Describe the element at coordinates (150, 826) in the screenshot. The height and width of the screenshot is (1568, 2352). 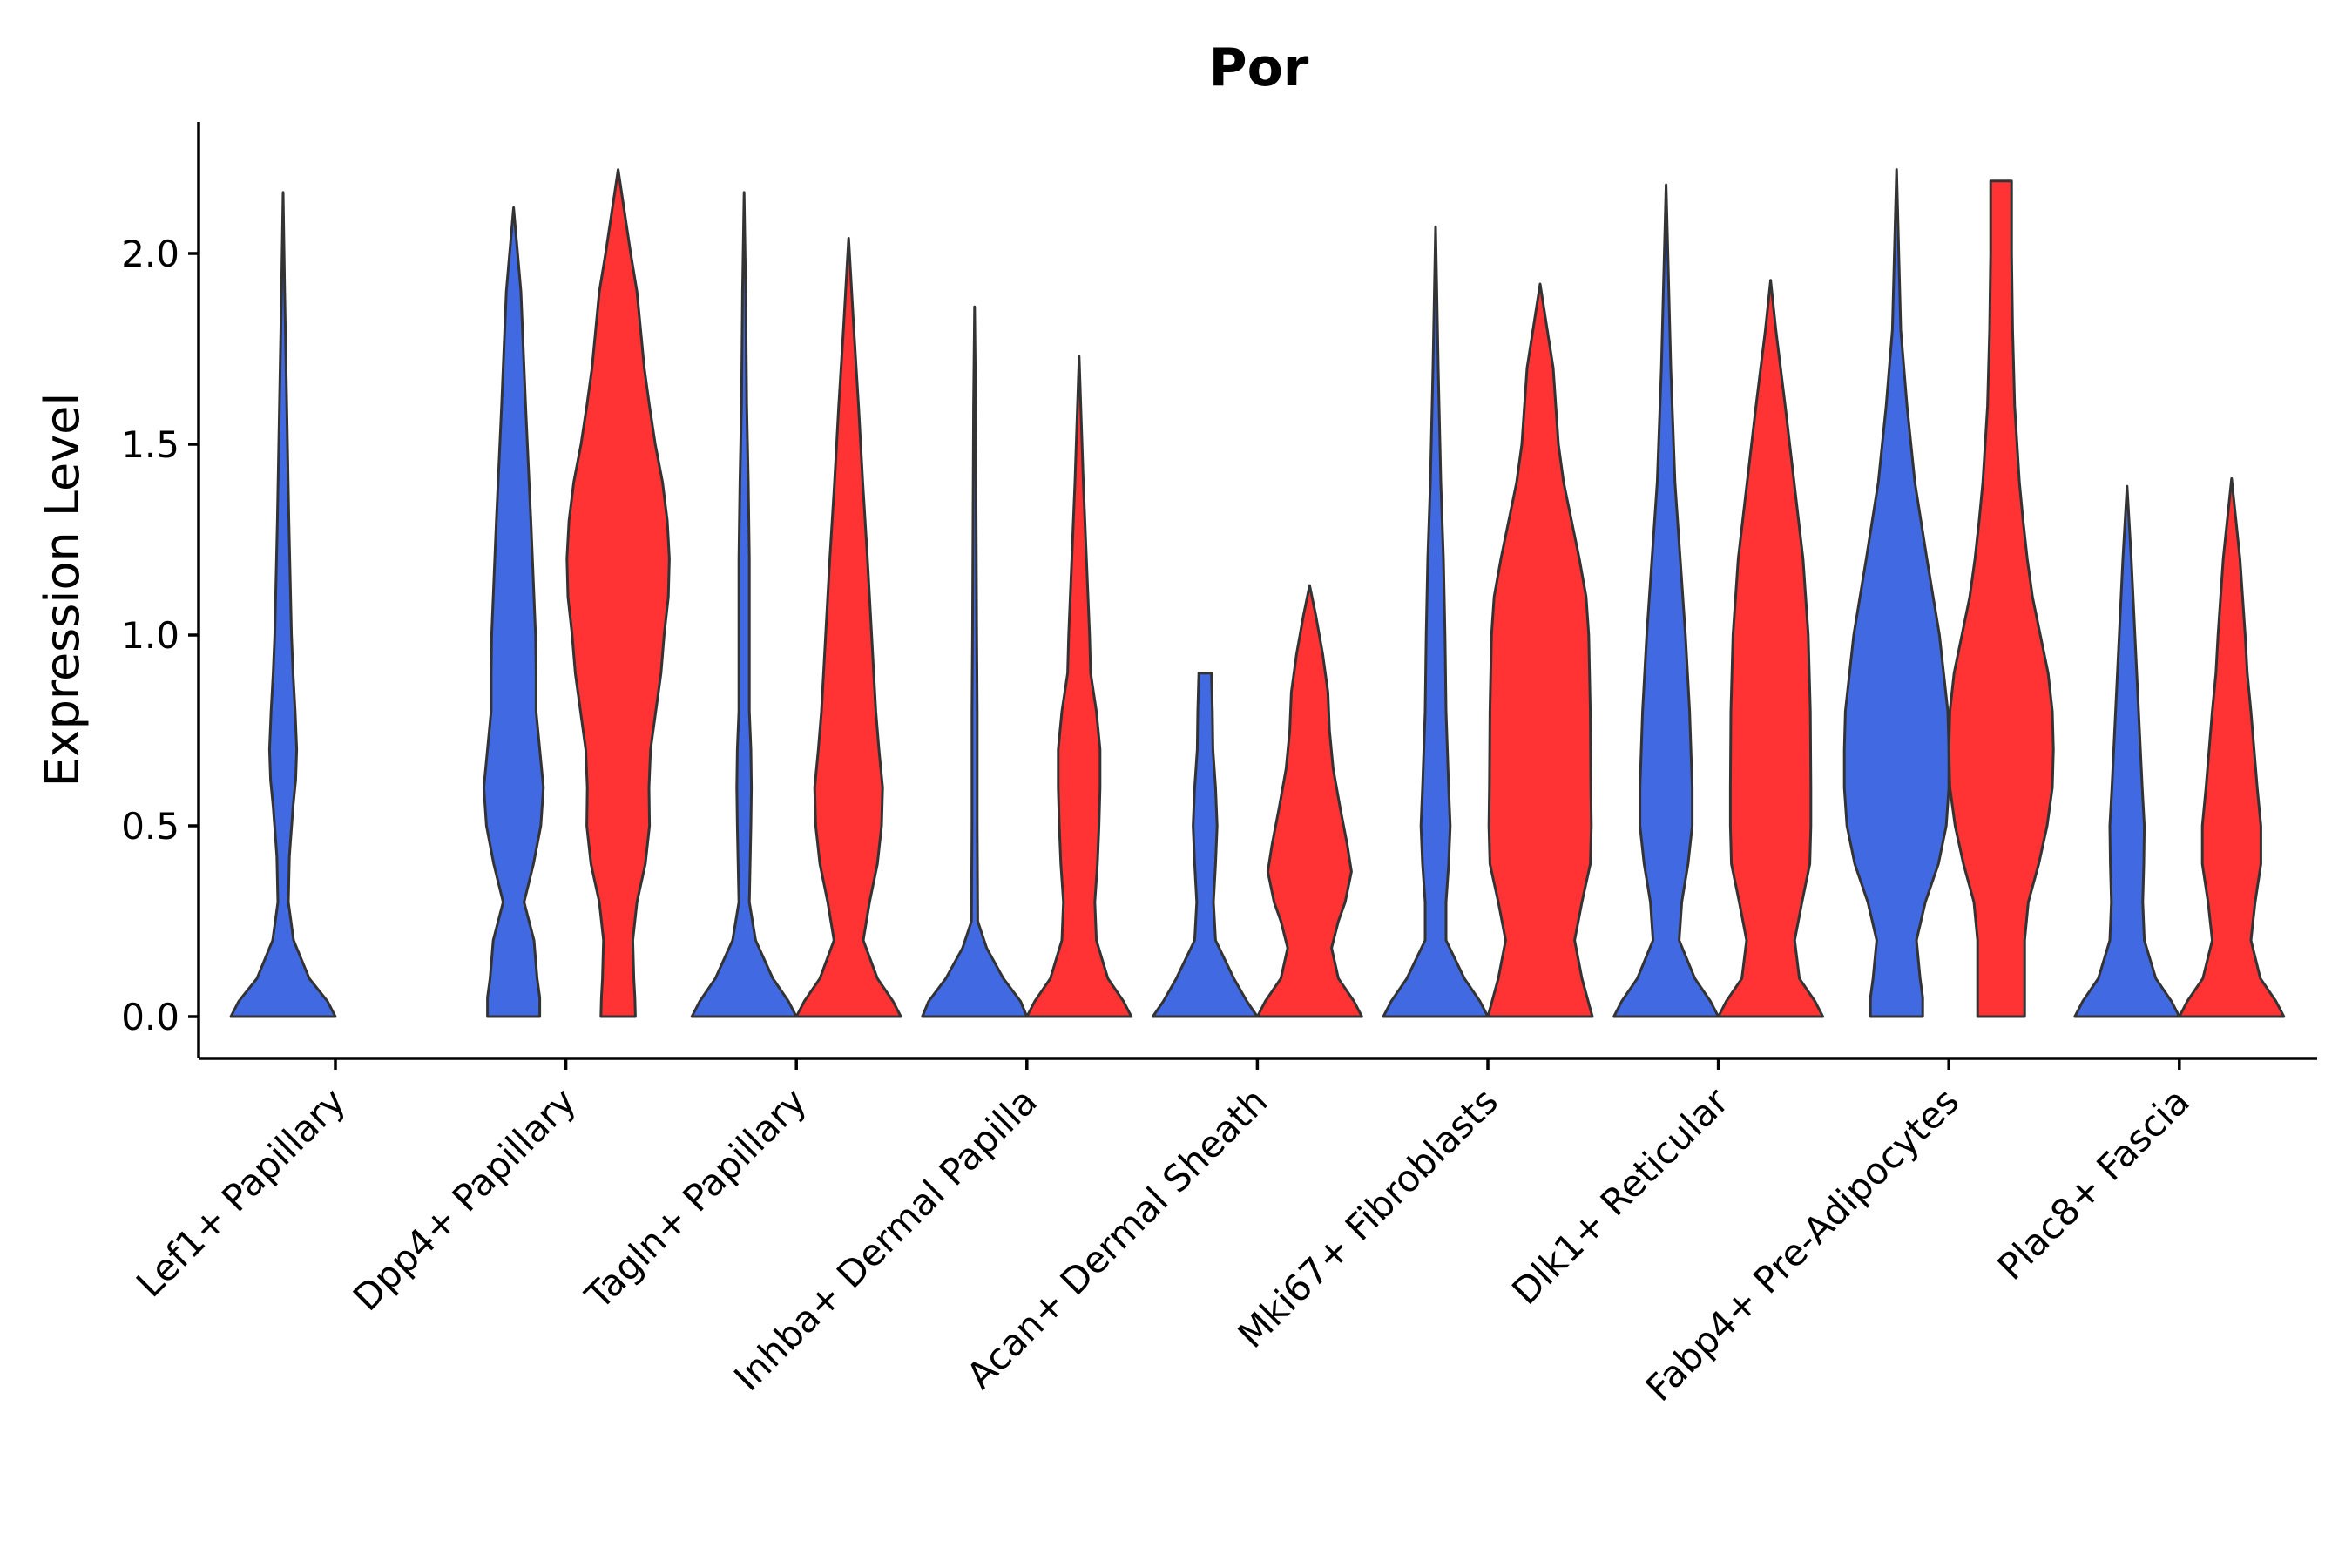
I see `y-tick-label: 0.5` at that location.